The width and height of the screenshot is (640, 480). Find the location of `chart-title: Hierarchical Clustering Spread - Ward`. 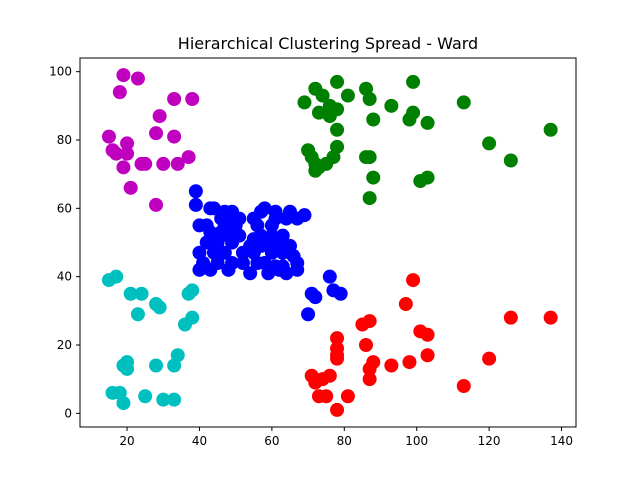

chart-title: Hierarchical Clustering Spread - Ward is located at coordinates (328, 43).